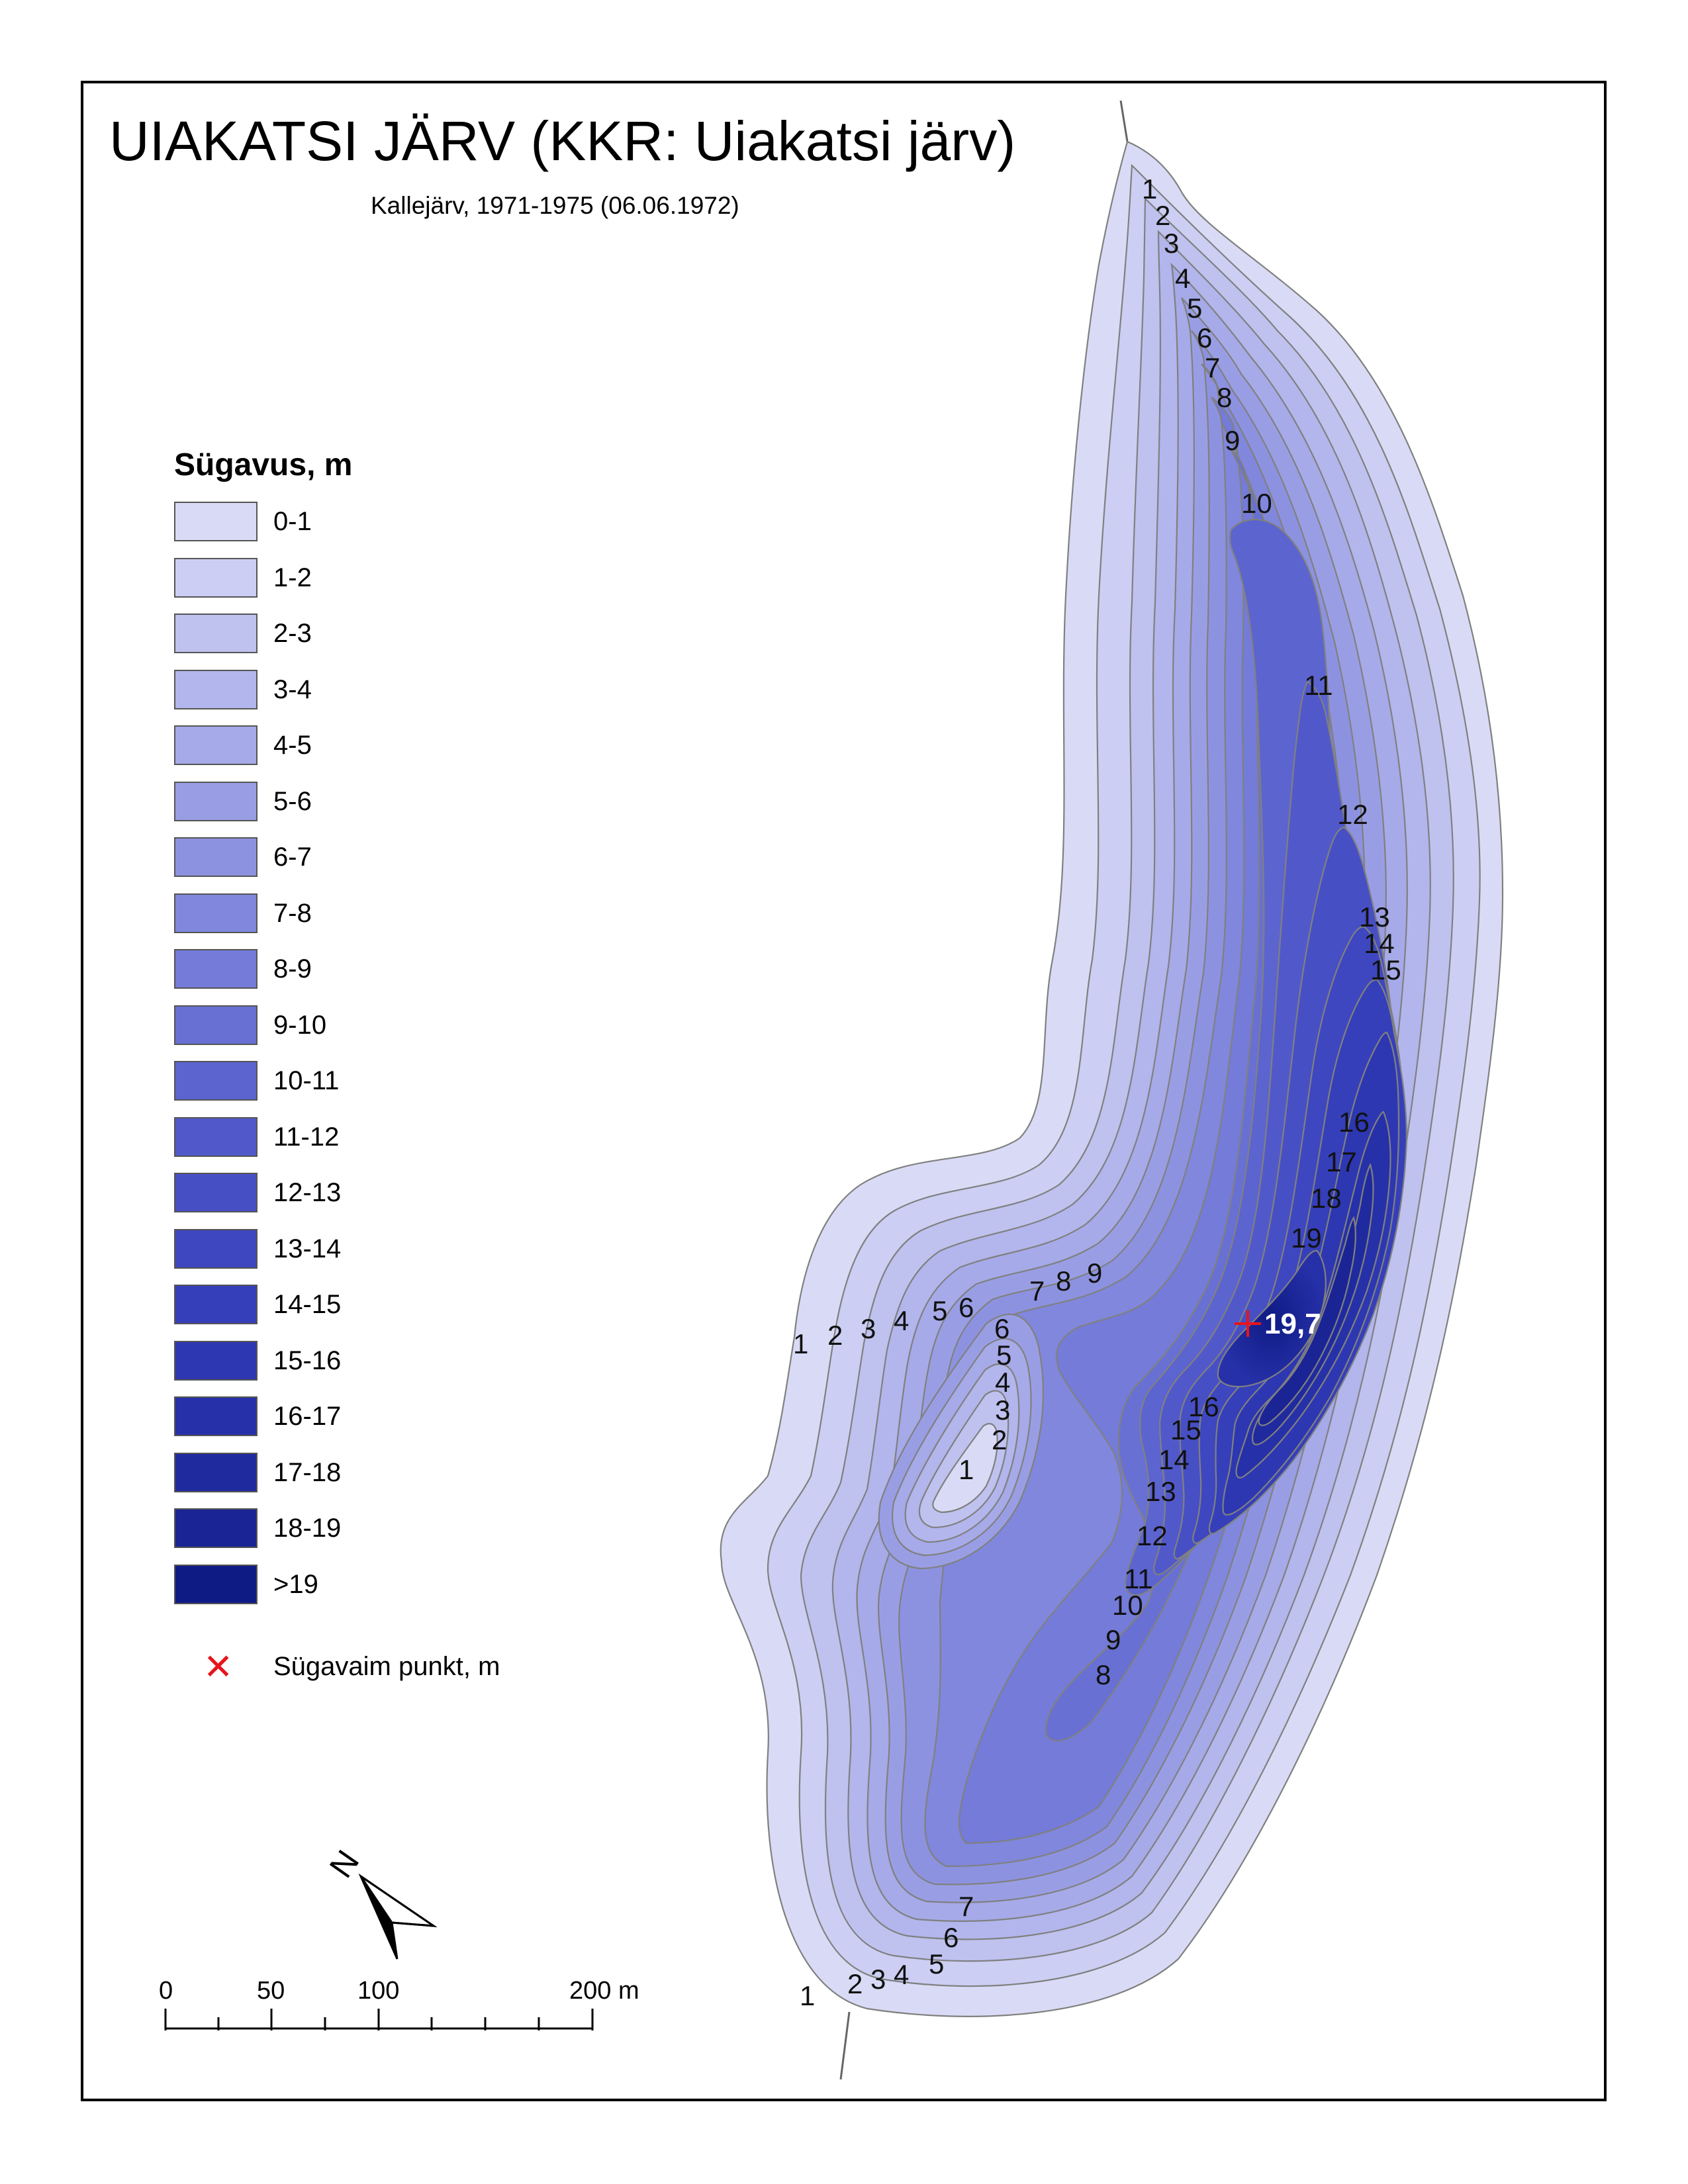  Describe the element at coordinates (555, 205) in the screenshot. I see `map-subtitle: Kallejärv, 1971-1975 (06.06.1972)` at that location.